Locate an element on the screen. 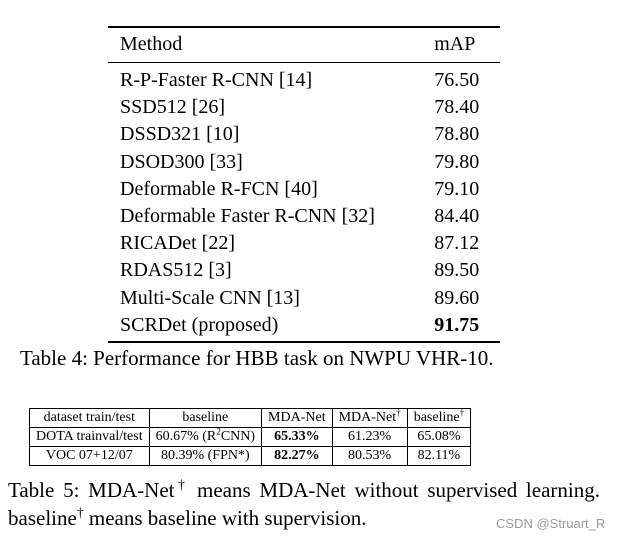 The width and height of the screenshot is (617, 542). text: 78.40 is located at coordinates (457, 107).